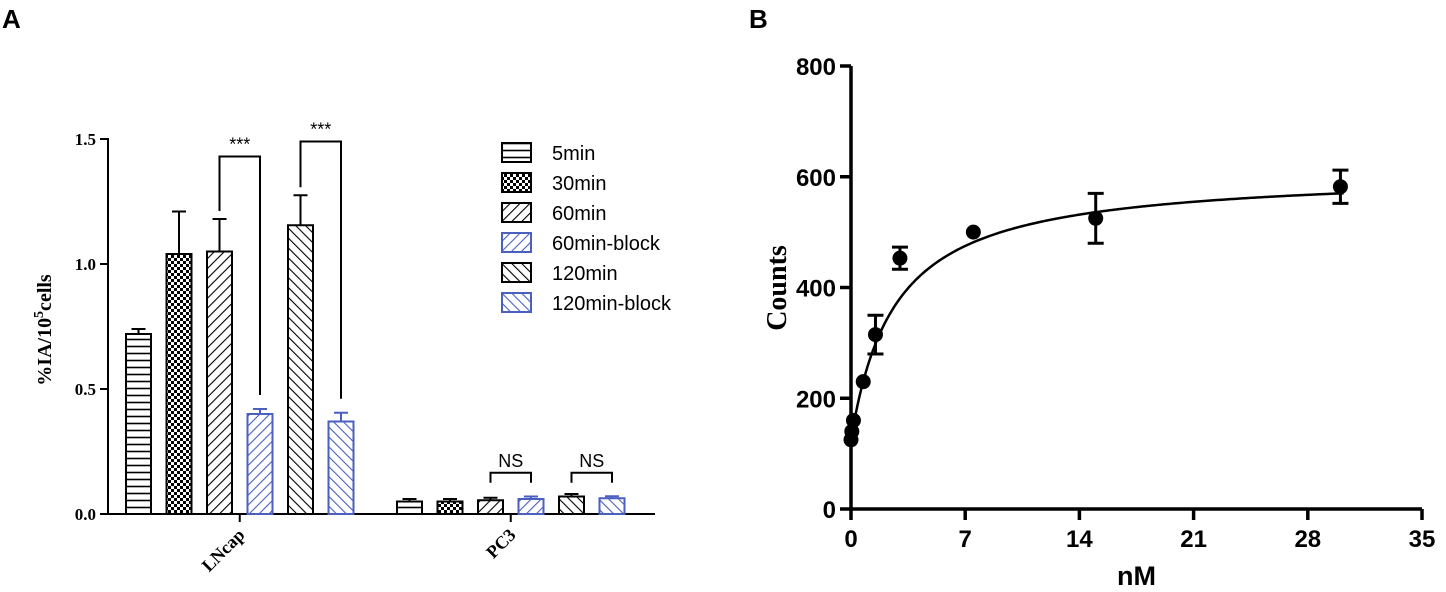  What do you see at coordinates (85, 264) in the screenshot?
I see `panel-a-y-tick-label: 1.0` at bounding box center [85, 264].